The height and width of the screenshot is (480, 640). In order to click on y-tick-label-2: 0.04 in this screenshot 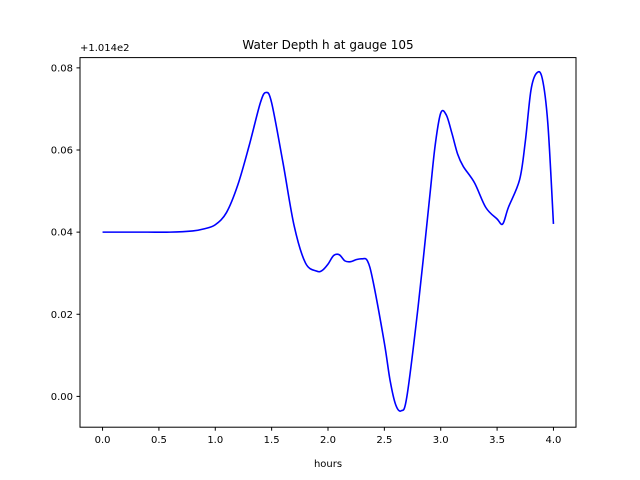, I will do `click(62, 233)`.